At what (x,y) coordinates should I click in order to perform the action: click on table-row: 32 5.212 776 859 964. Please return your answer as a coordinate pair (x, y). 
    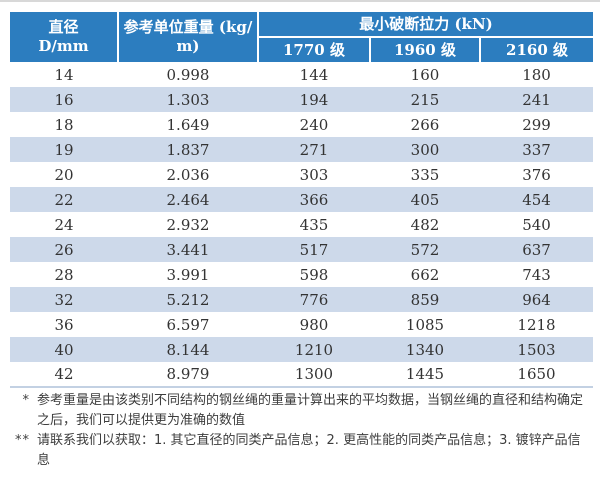
    Looking at the image, I should click on (302, 299).